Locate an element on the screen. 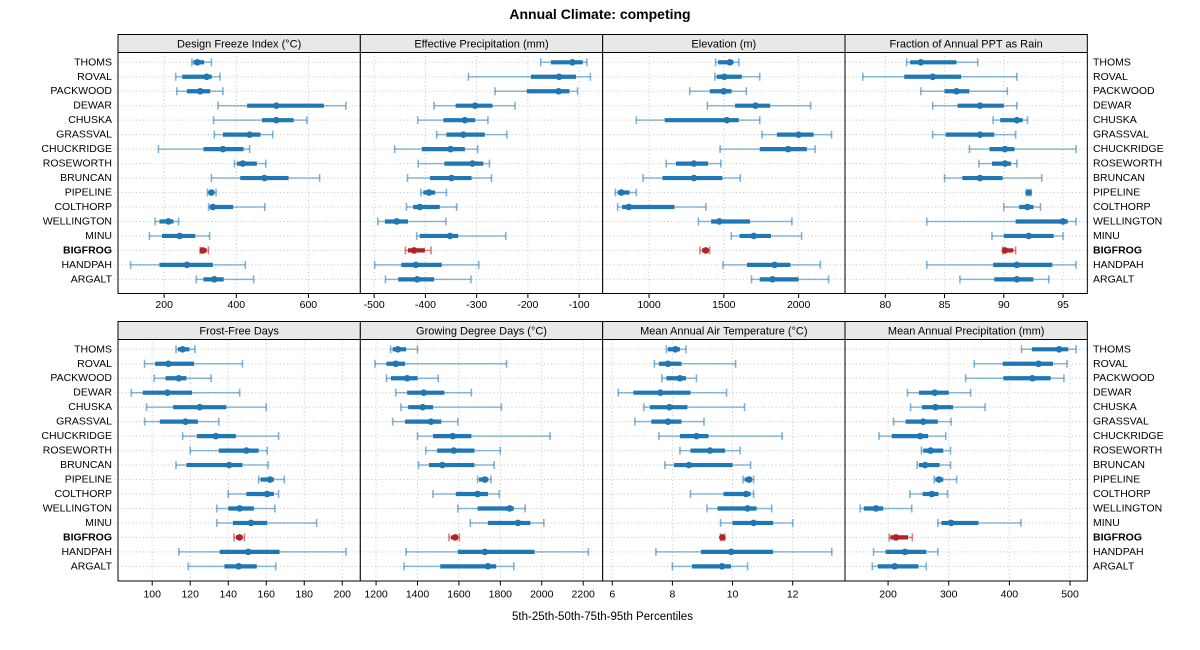 The height and width of the screenshot is (650, 1200). x-axis-tick-label: 1400 is located at coordinates (418, 595).